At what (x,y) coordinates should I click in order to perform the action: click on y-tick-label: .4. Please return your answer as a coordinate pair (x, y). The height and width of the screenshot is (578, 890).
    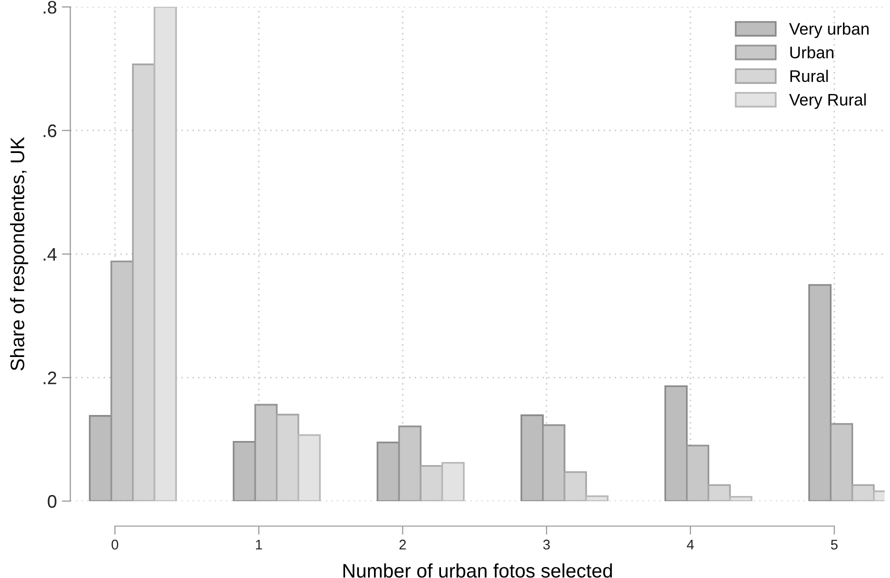
    Looking at the image, I should click on (50, 254).